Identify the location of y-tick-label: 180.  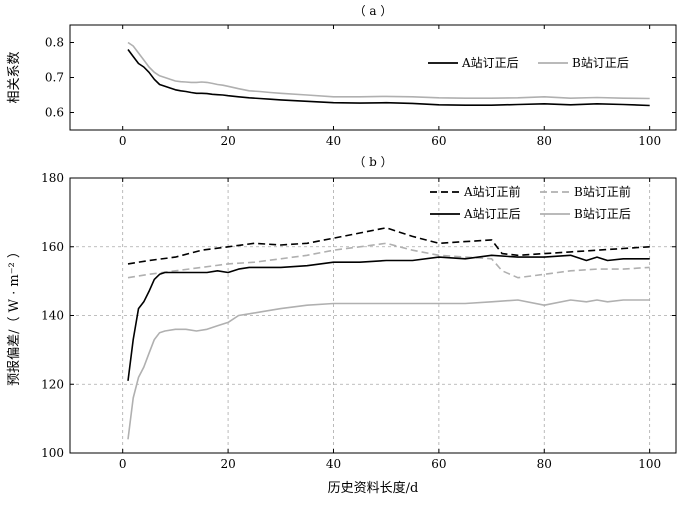
(52, 178).